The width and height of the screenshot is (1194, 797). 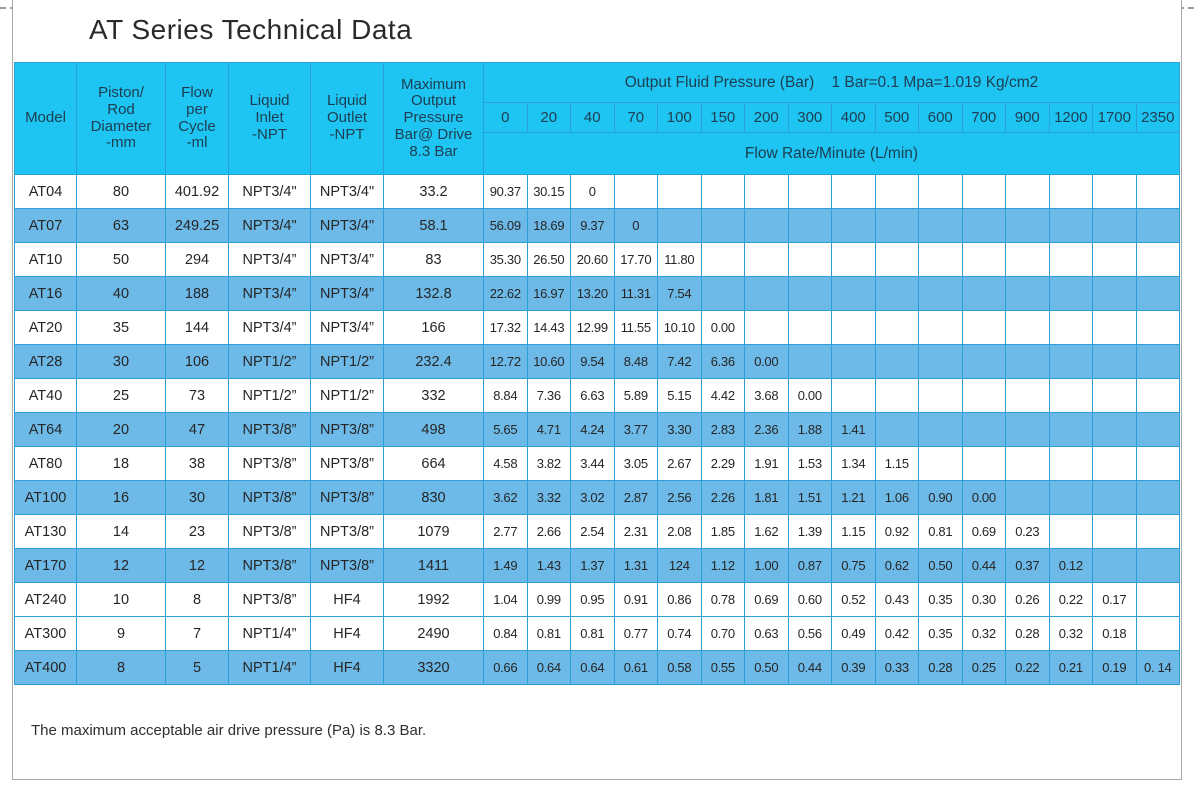 I want to click on diameter-cell: 20, so click(x=121, y=429).